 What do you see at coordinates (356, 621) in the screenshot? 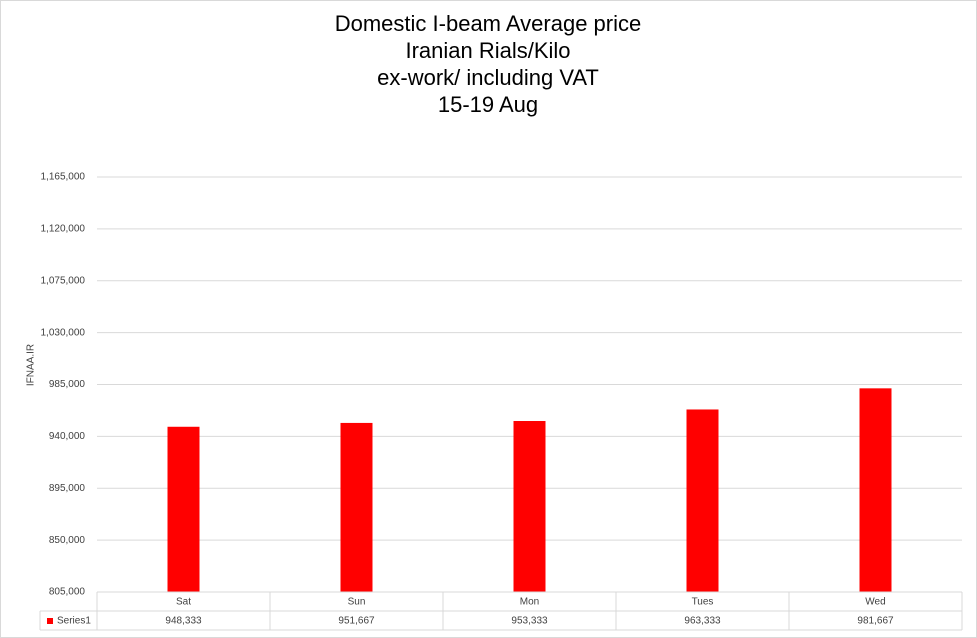
I see `data-table-value: 951,667` at bounding box center [356, 621].